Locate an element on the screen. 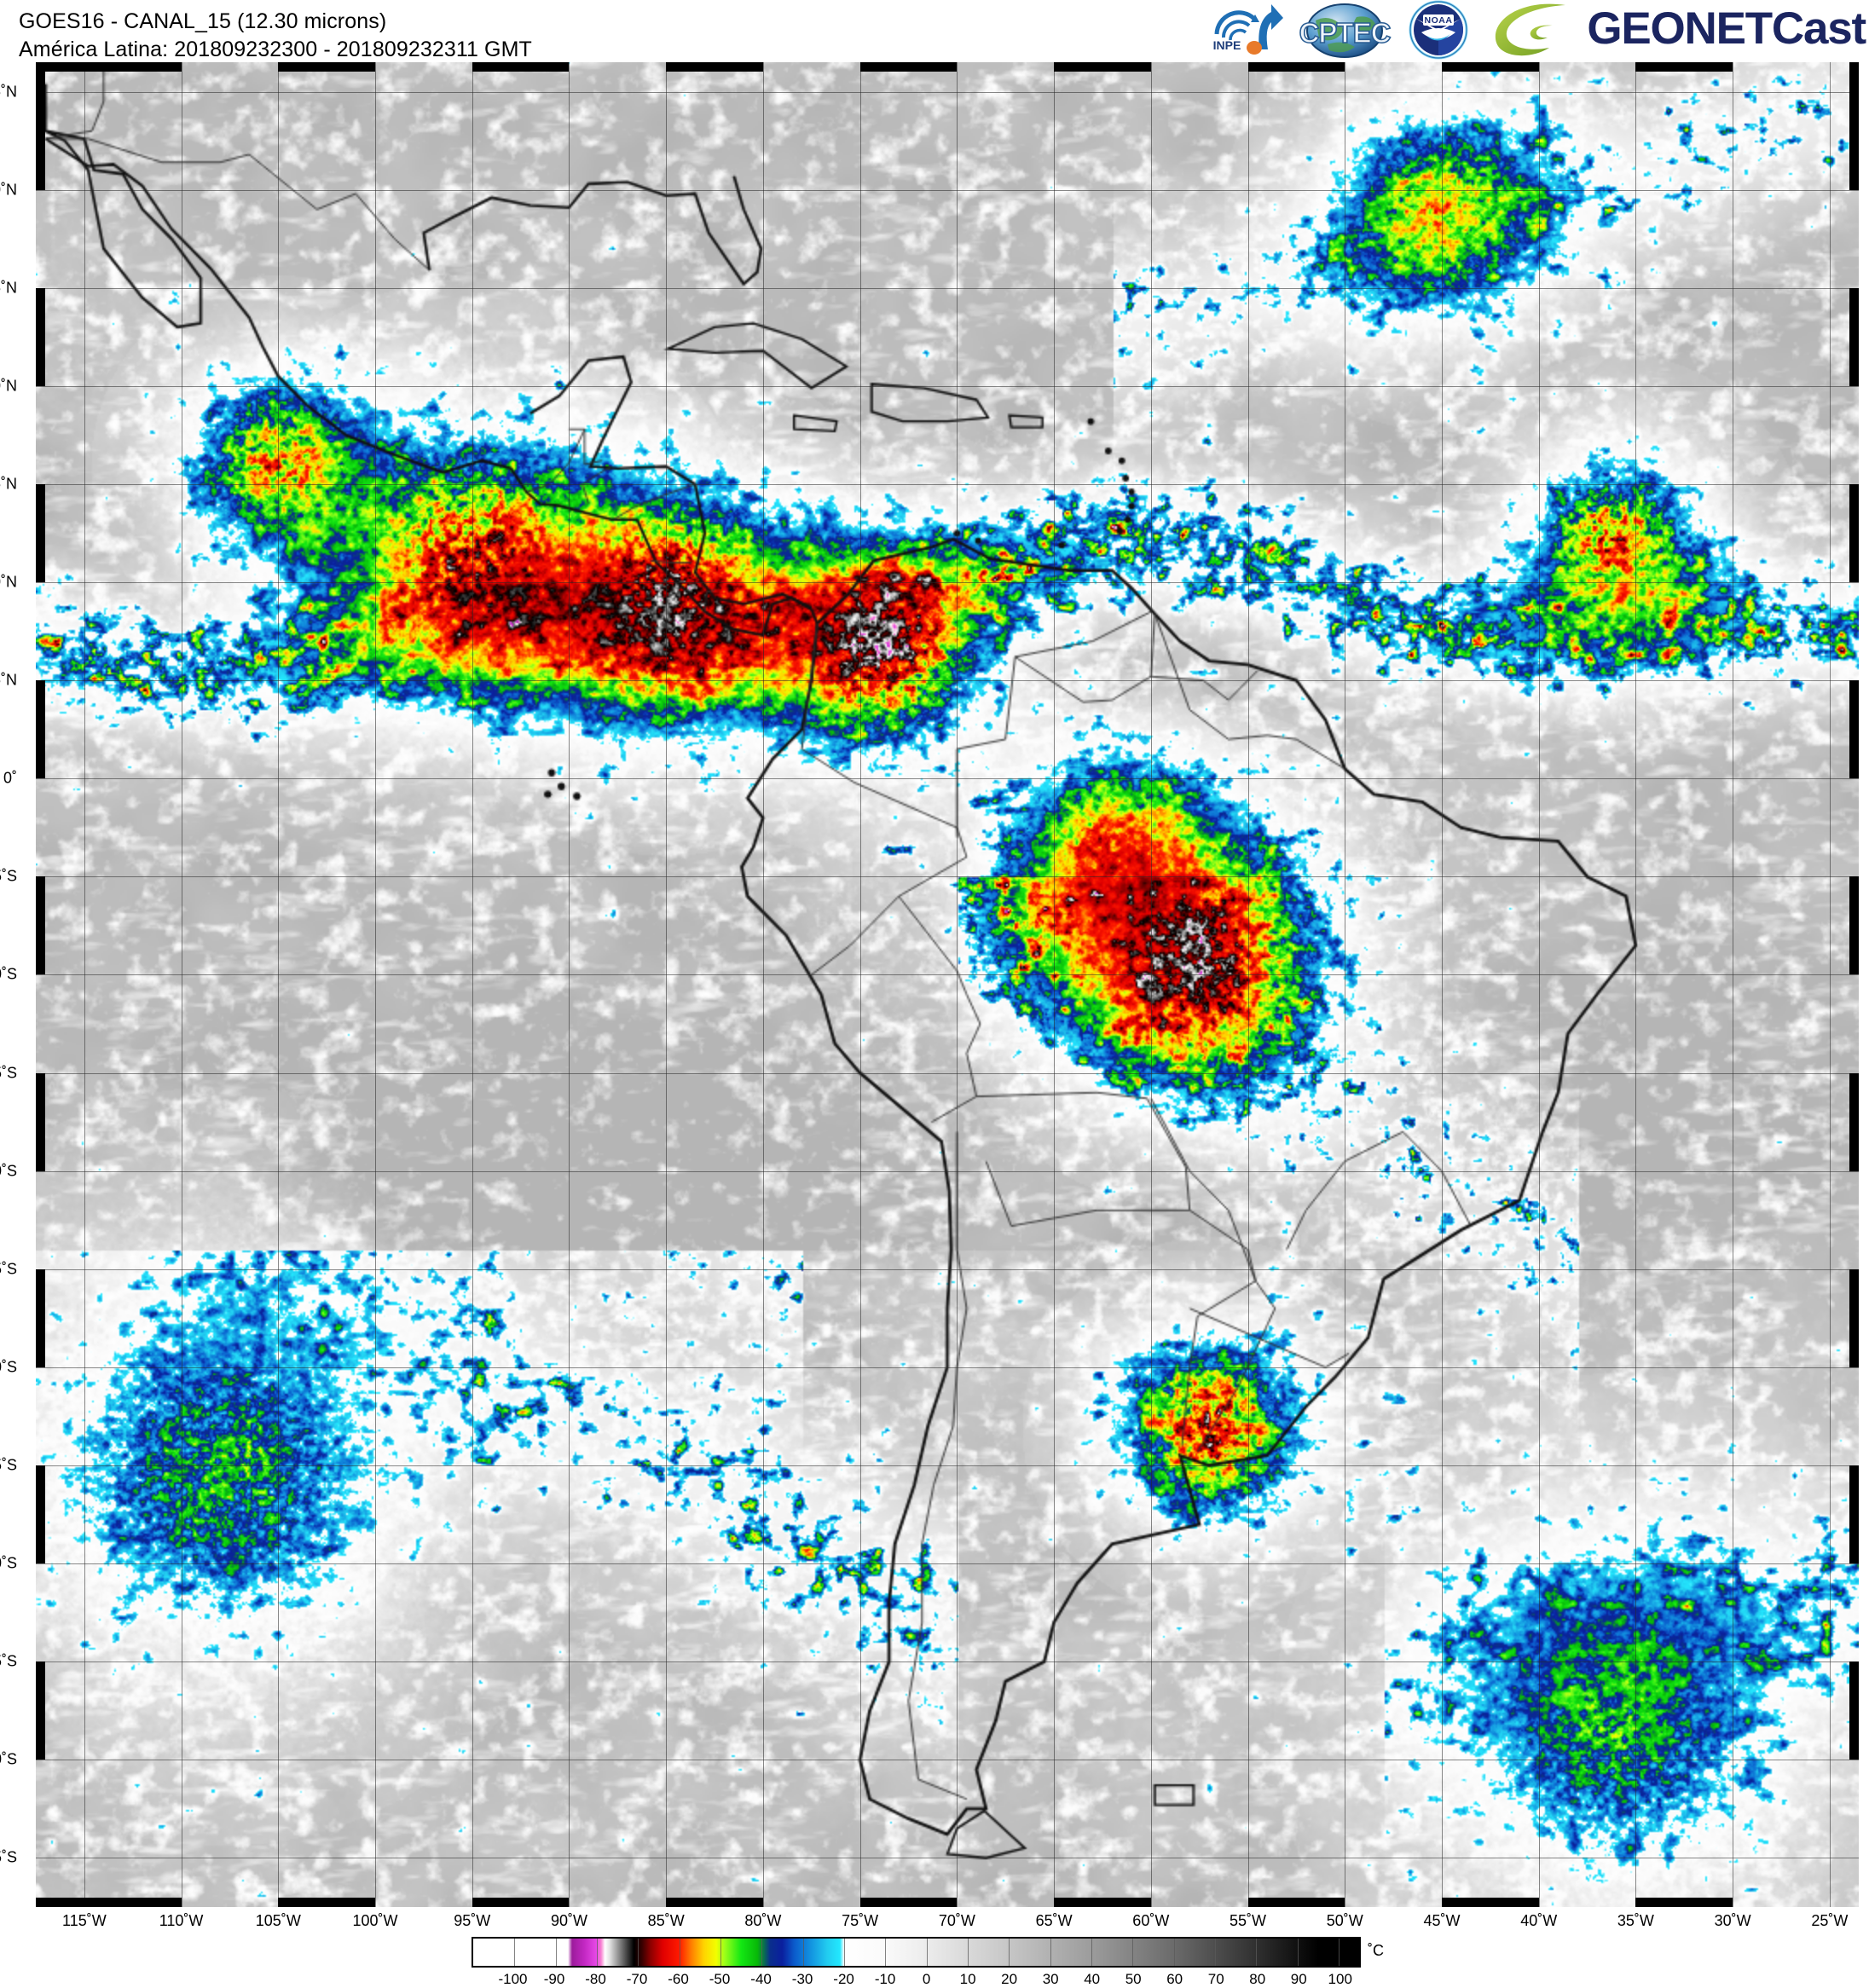  longitude-tick-label: 50˚W is located at coordinates (1344, 1920).